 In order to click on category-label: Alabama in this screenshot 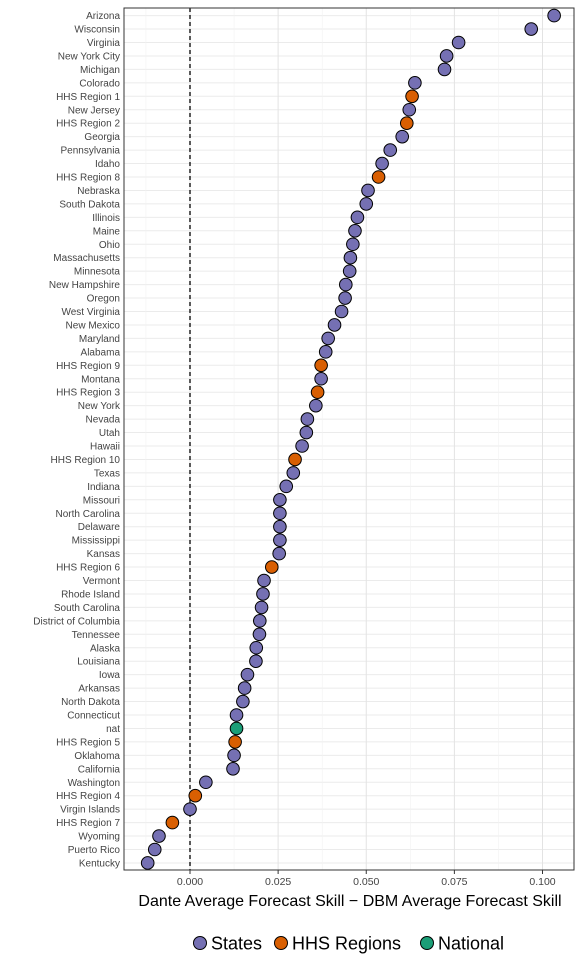, I will do `click(101, 352)`.